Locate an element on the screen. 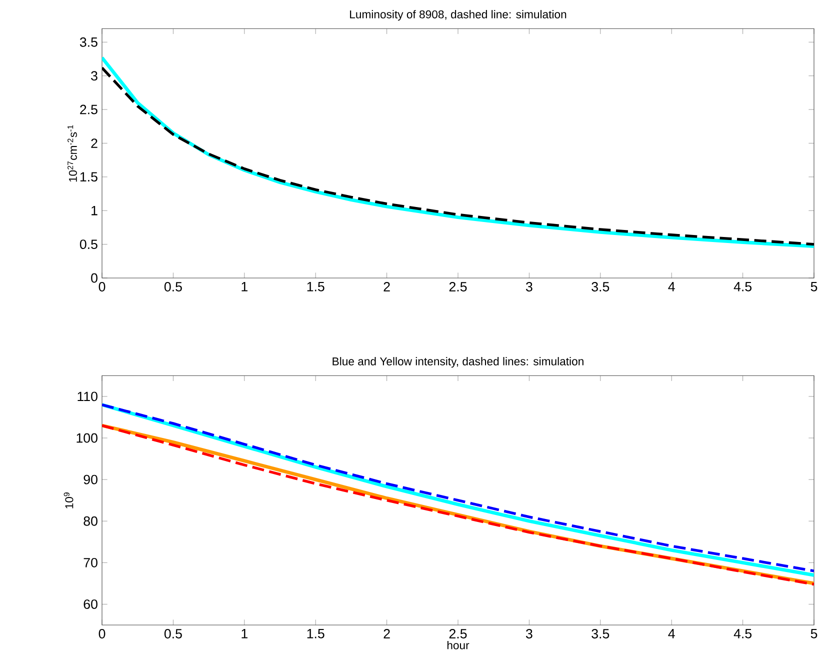 The width and height of the screenshot is (825, 671). y-tick-label: 110 is located at coordinates (88, 397).